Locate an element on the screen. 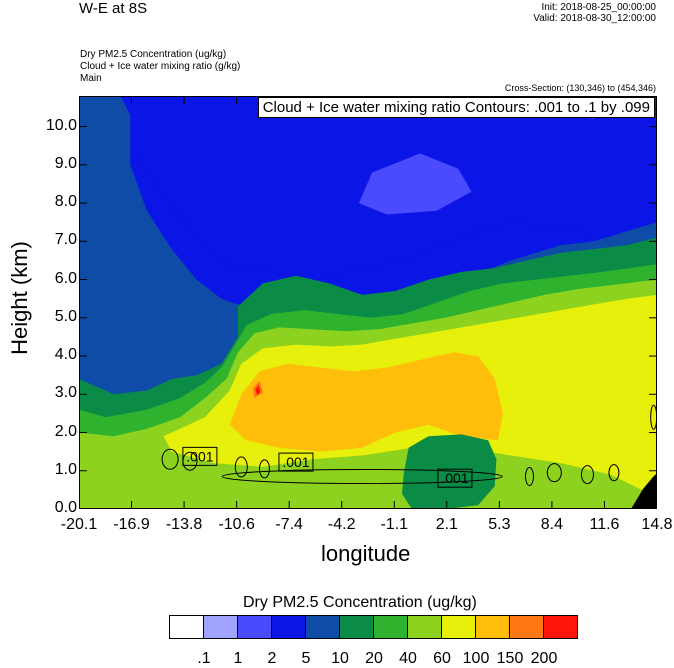 The width and height of the screenshot is (674, 668). colorbar-title: Dry PM2.5 Concentration (ug/kg) is located at coordinates (360, 602).